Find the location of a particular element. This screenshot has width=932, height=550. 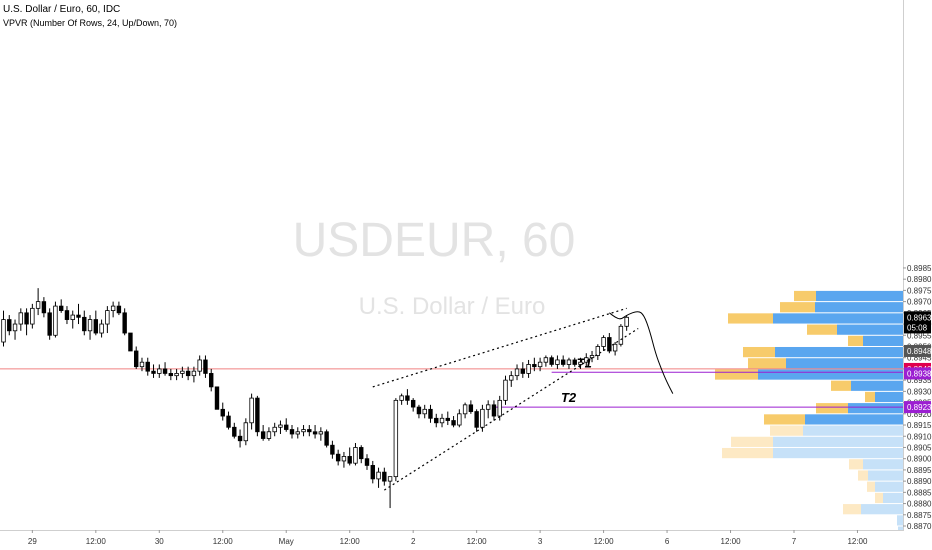

price-tick-label: 0.8895 is located at coordinates (919, 470).